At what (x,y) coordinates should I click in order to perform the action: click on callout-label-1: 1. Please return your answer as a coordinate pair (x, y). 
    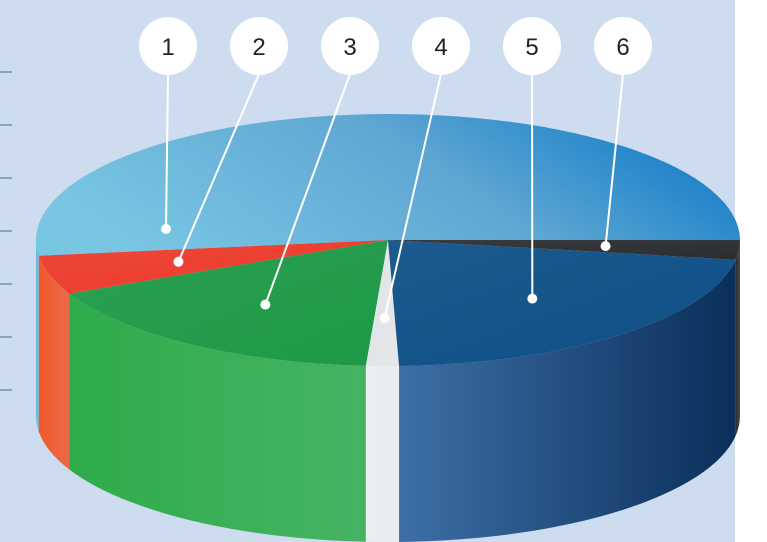
    Looking at the image, I should click on (167, 47).